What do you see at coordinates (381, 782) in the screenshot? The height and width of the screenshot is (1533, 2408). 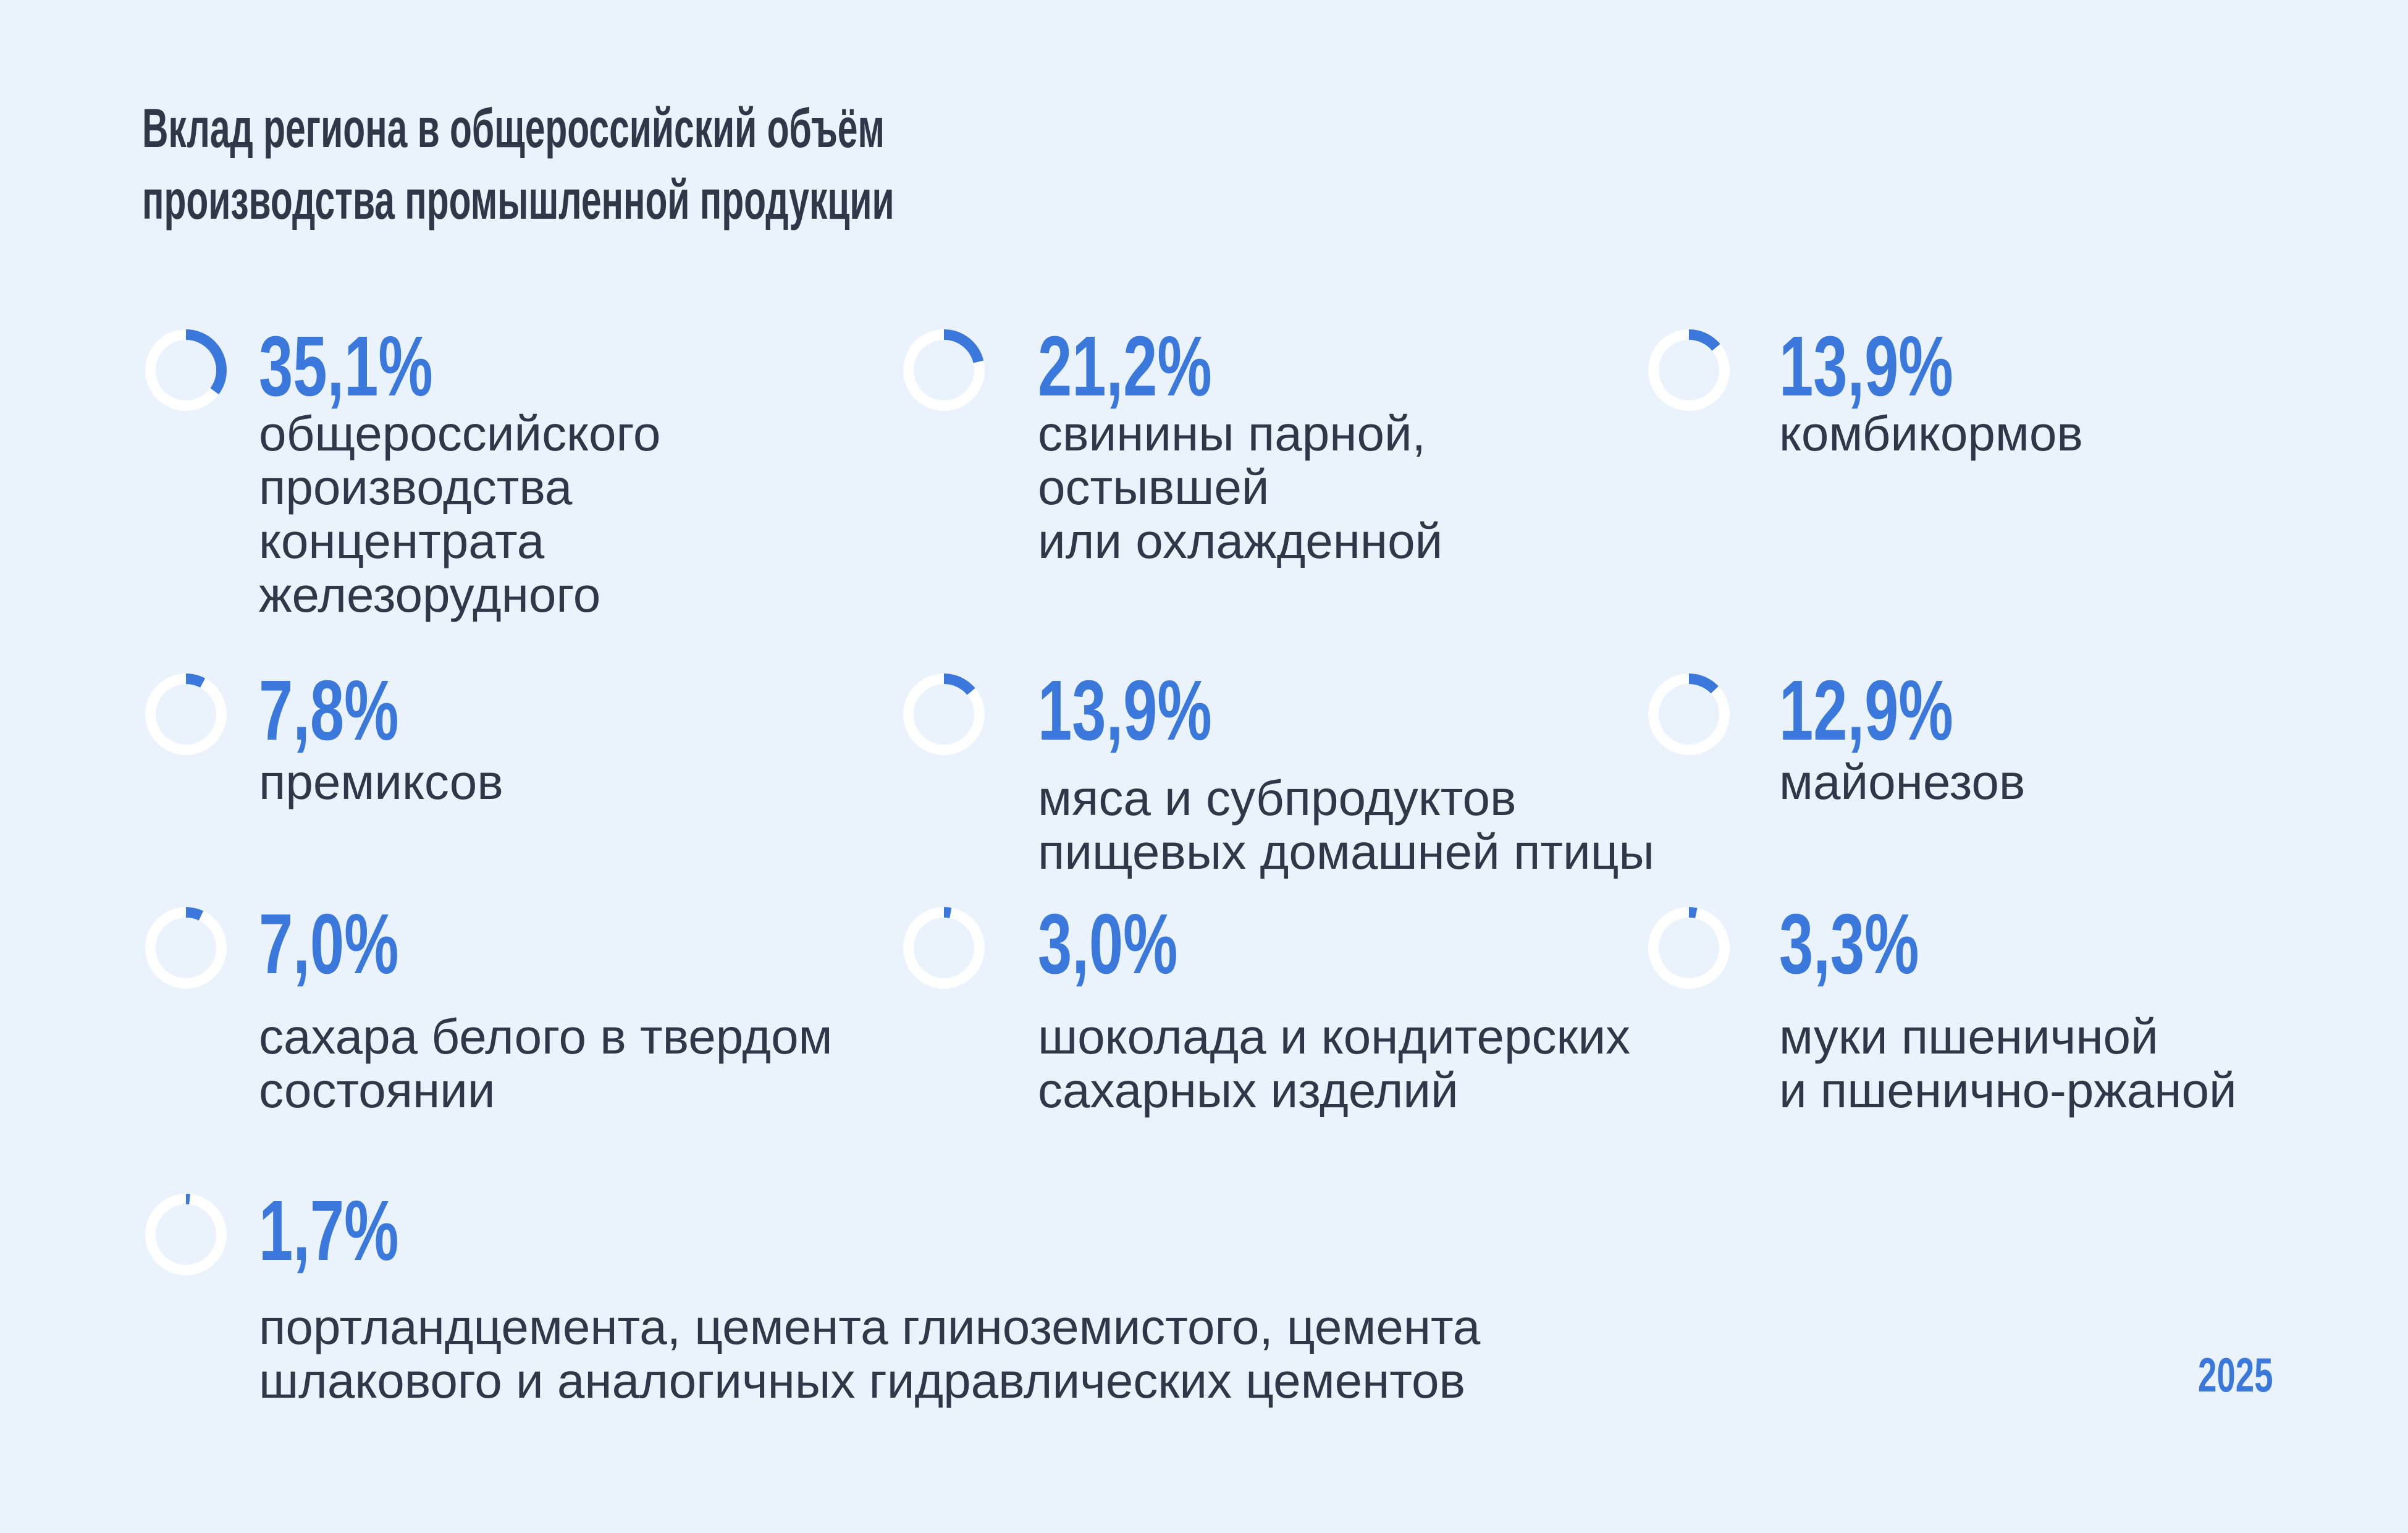 I see `stat-label: премиксов` at bounding box center [381, 782].